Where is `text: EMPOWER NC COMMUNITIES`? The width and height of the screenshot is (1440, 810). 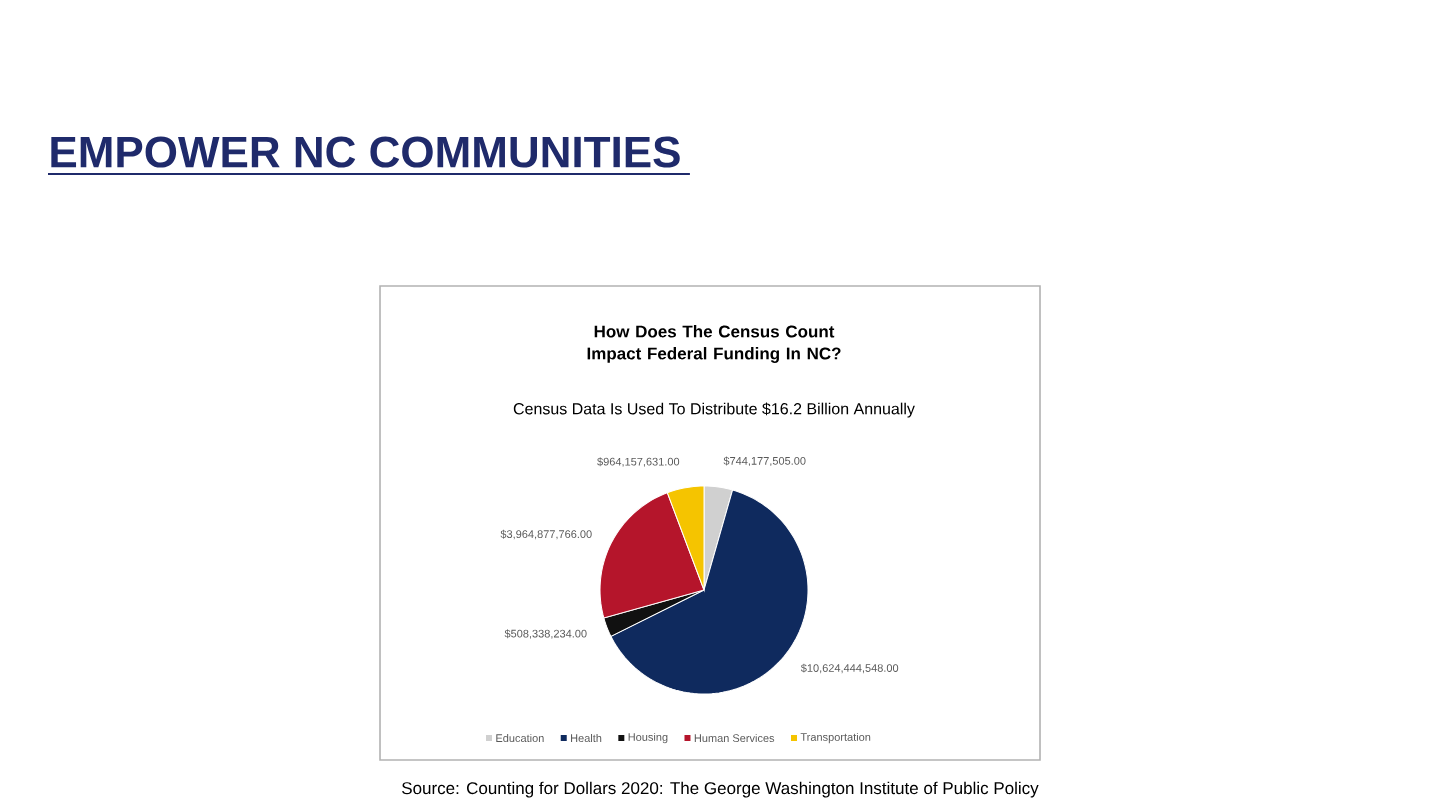
text: EMPOWER NC COMMUNITIES is located at coordinates (365, 152).